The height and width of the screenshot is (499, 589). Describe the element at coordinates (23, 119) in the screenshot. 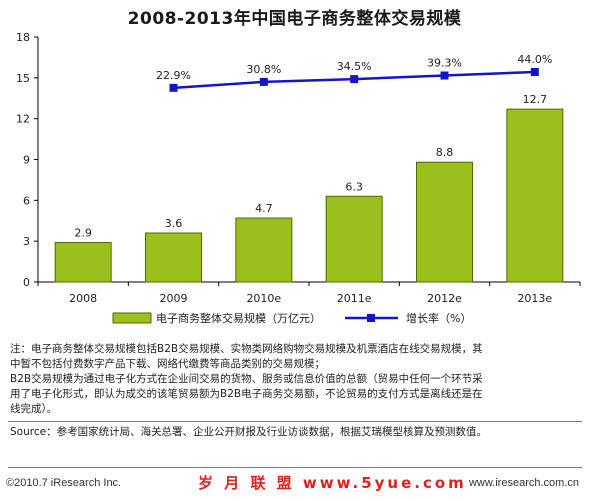

I see `y-tick-label: 12` at that location.